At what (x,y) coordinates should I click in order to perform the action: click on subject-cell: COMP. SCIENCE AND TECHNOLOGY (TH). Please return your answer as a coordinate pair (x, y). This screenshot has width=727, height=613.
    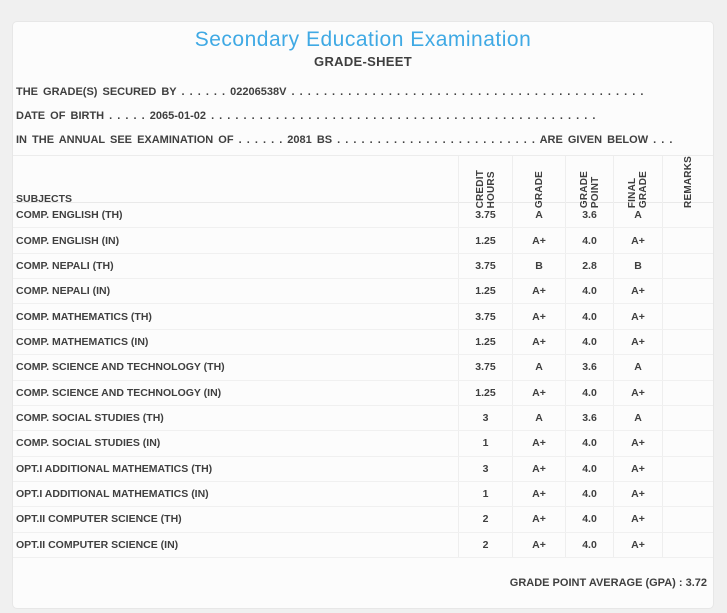
    Looking at the image, I should click on (120, 367).